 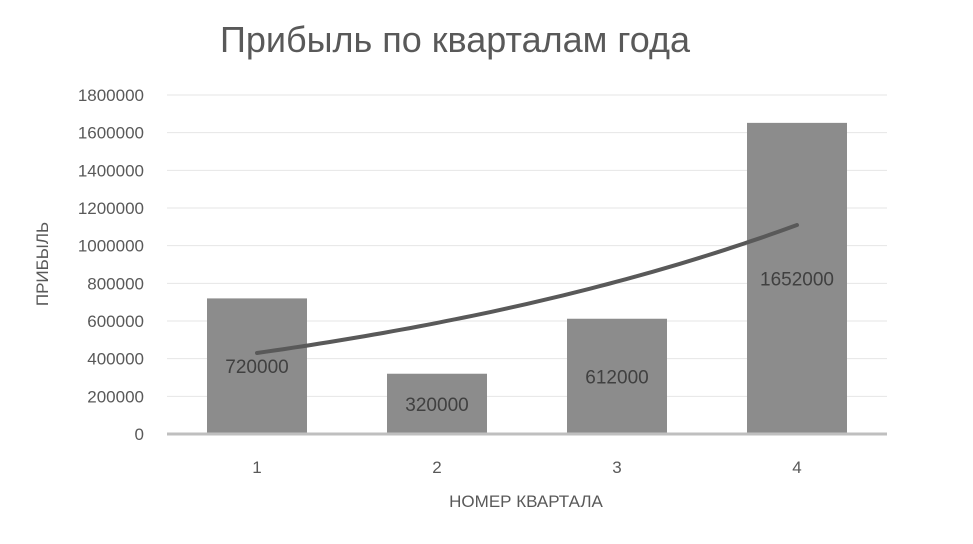 I want to click on data-label: 720000, so click(x=256, y=367).